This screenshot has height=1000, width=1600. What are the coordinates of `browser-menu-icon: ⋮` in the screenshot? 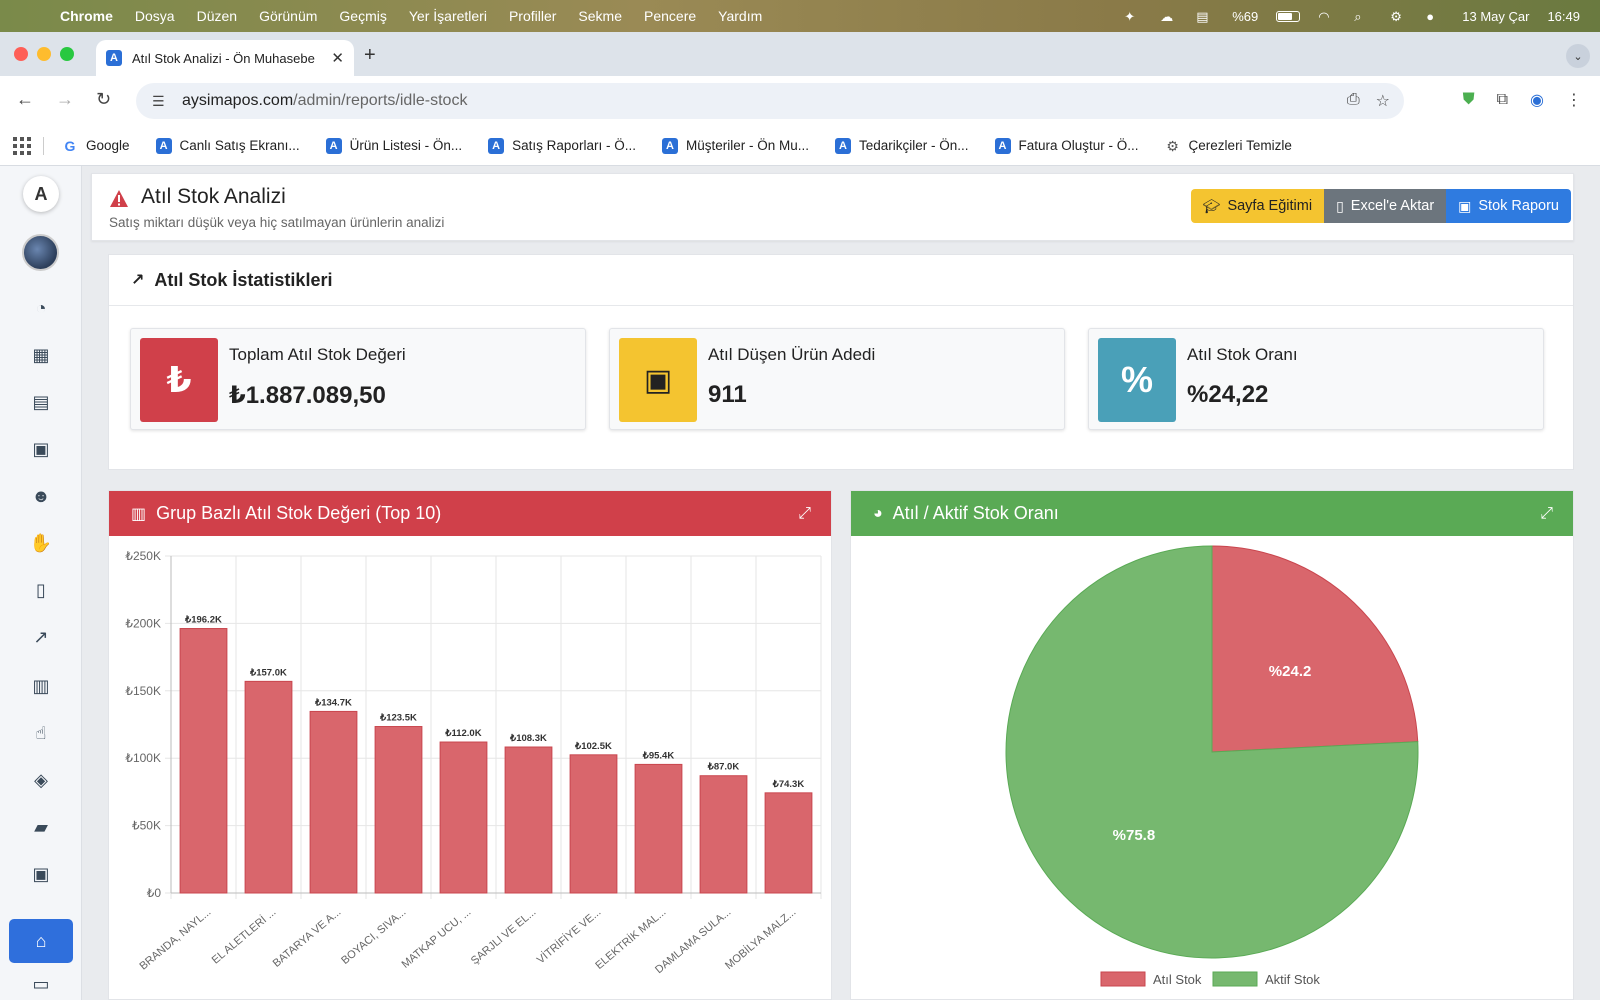 It's located at (1574, 100).